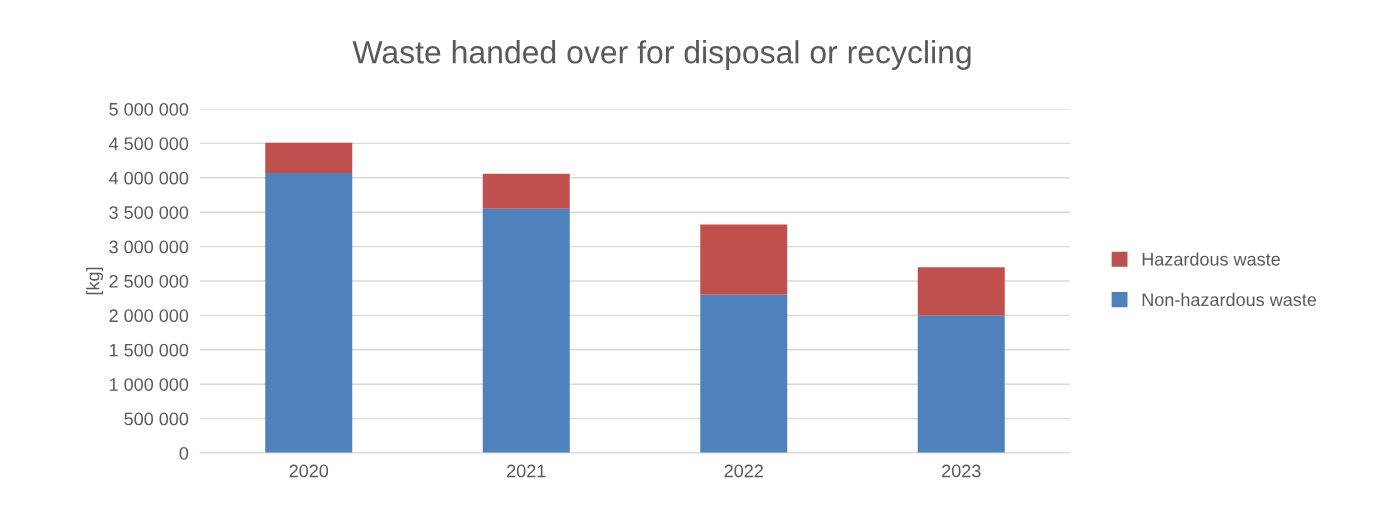 Image resolution: width=1376 pixels, height=506 pixels. What do you see at coordinates (149, 350) in the screenshot?
I see `y-tick-label: 1 500 000` at bounding box center [149, 350].